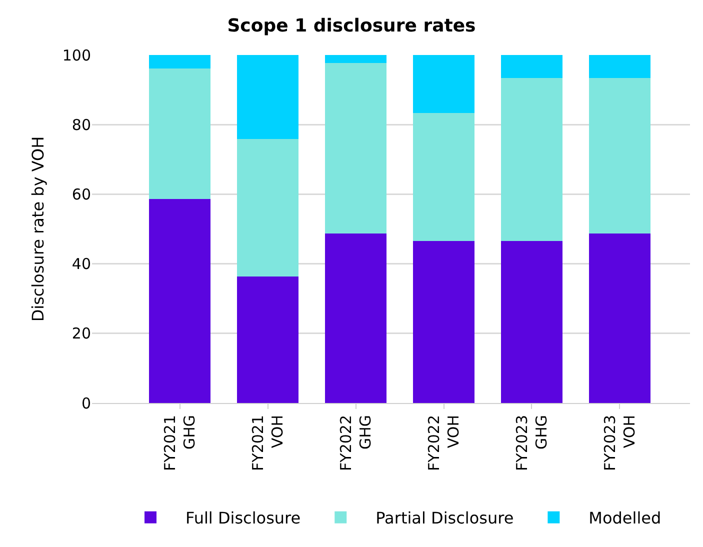  Describe the element at coordinates (243, 518) in the screenshot. I see `legend-label: Full Disclosure` at that location.